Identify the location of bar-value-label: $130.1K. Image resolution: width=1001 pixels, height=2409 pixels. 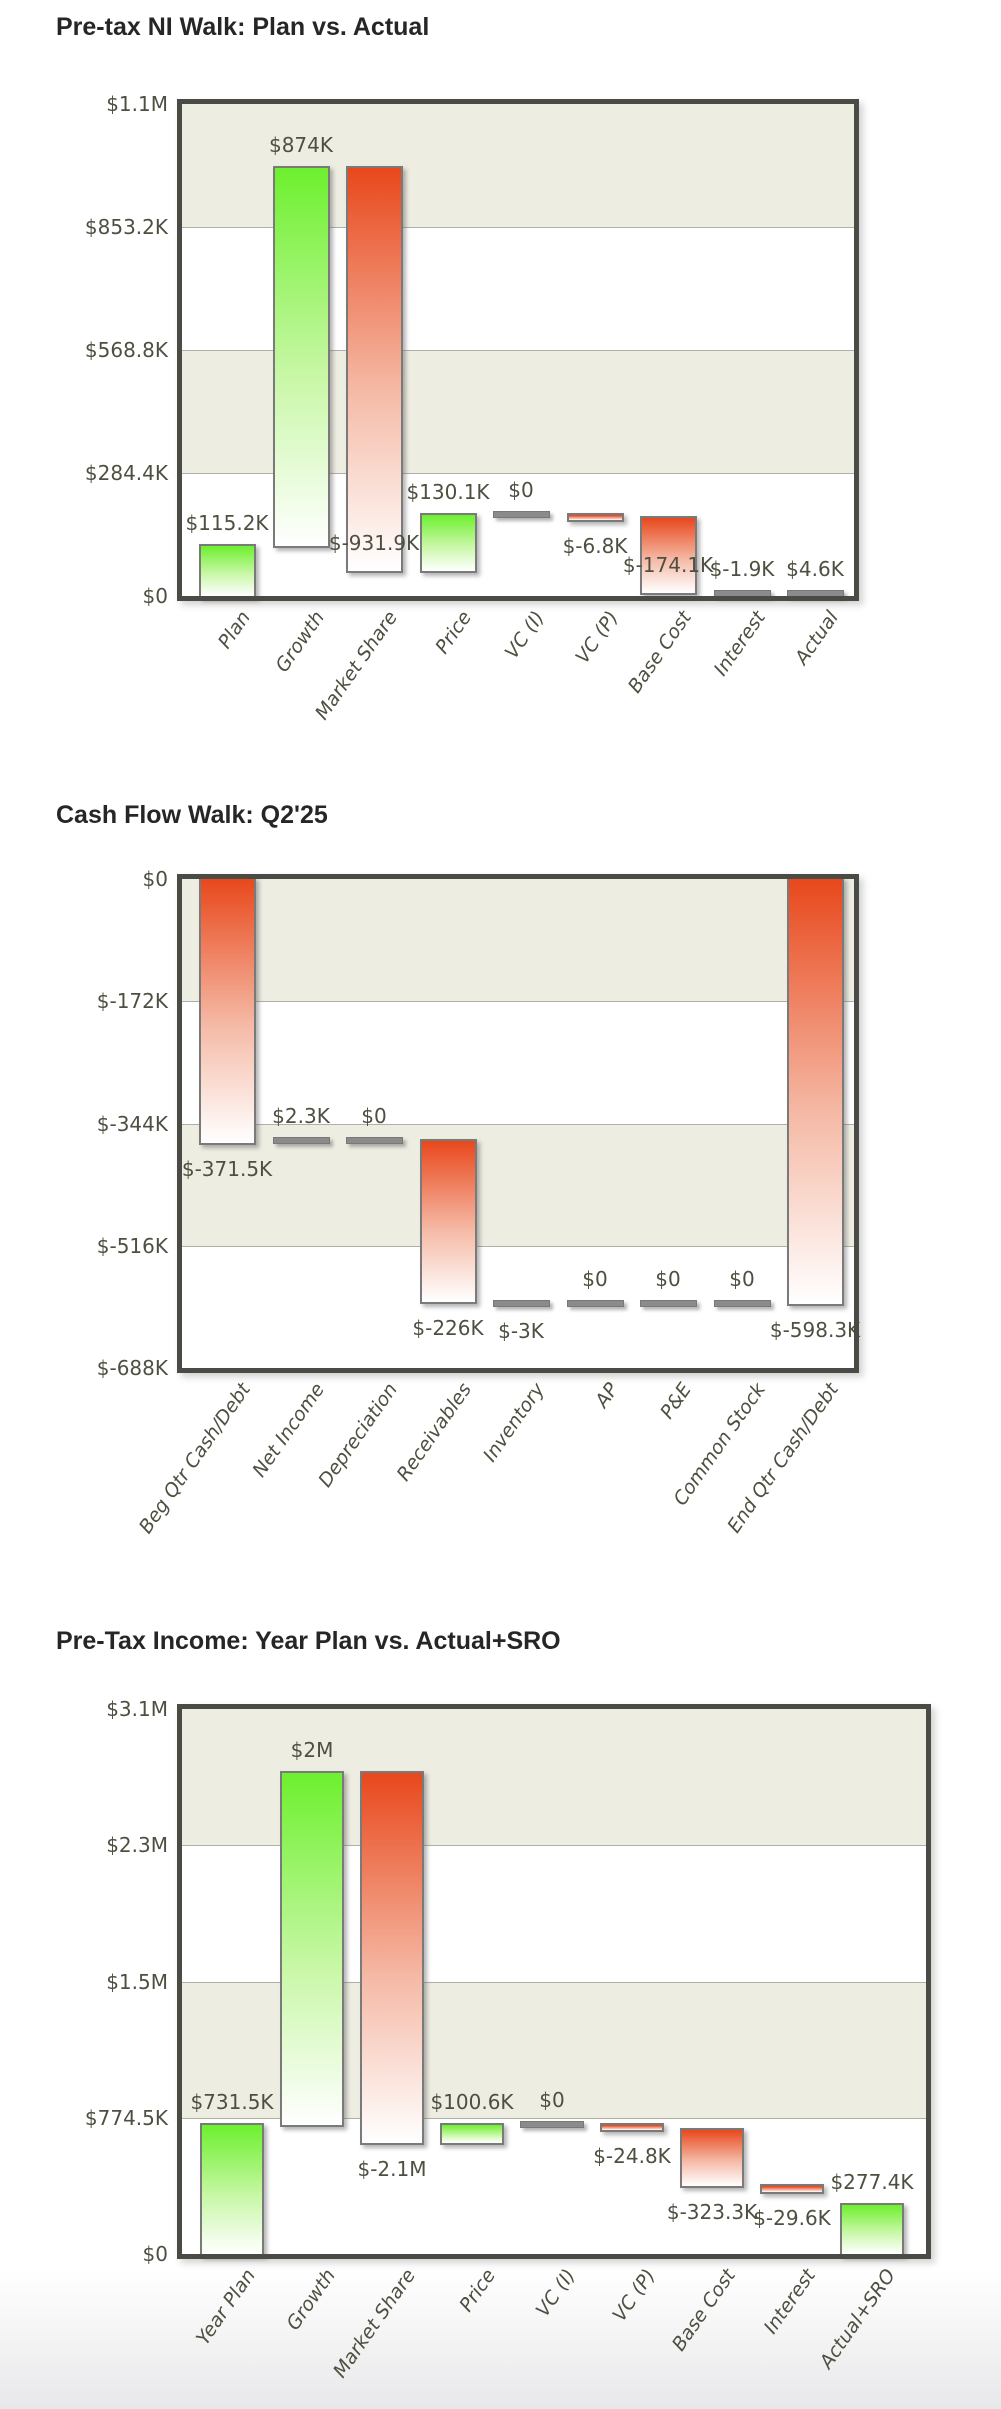
(448, 491).